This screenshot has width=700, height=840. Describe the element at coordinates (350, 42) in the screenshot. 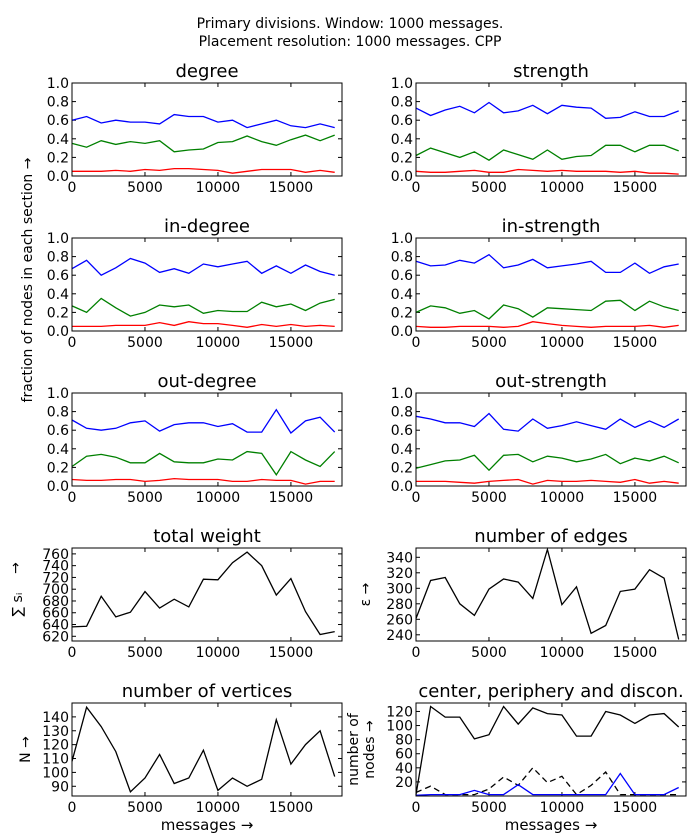

I see `figure-suptitle-line2: Placement resolution: 1000 messages. CPP` at that location.